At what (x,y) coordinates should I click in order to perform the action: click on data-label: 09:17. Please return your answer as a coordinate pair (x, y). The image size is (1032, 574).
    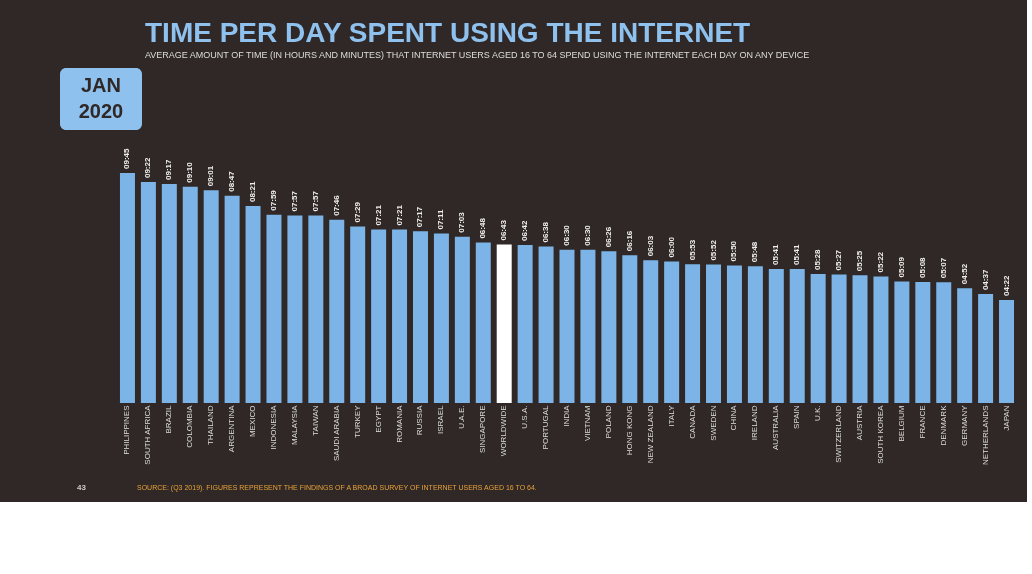
    Looking at the image, I should click on (169, 170).